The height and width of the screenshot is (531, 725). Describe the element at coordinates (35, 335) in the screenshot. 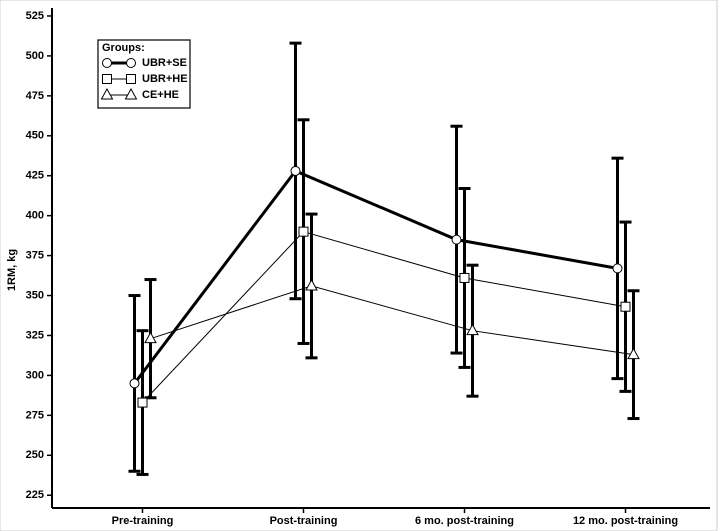

I see `y-tick-label: 325` at that location.